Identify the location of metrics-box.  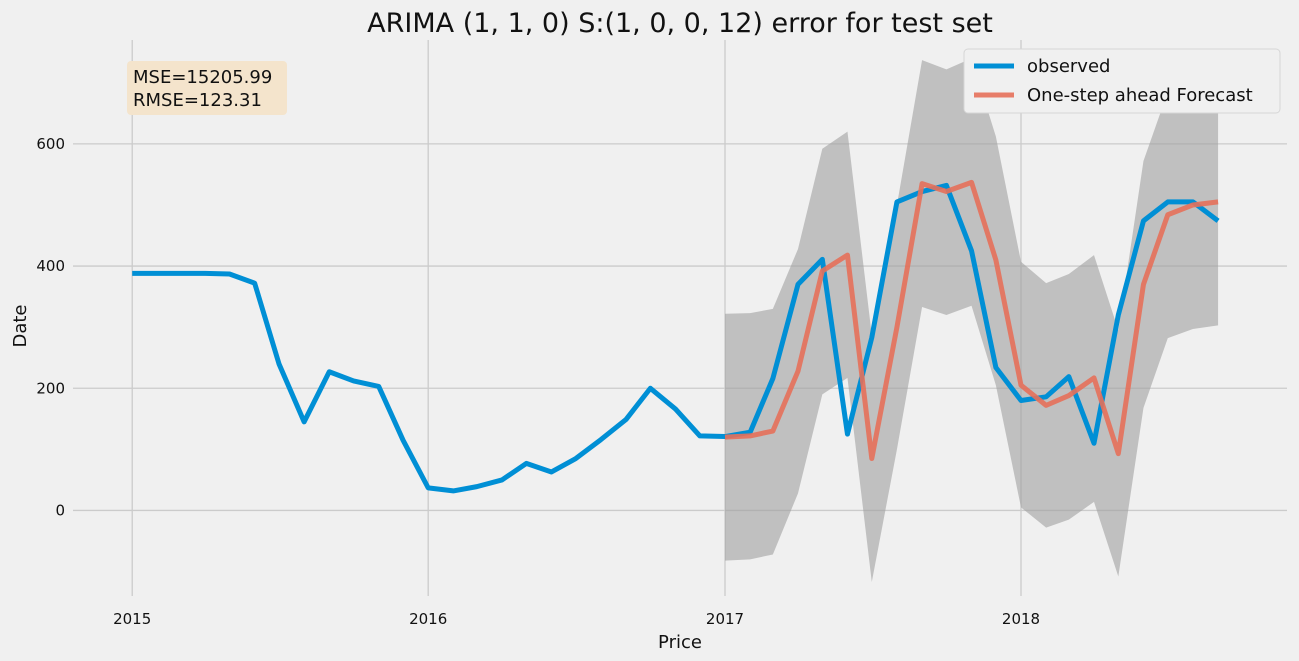
(207, 88).